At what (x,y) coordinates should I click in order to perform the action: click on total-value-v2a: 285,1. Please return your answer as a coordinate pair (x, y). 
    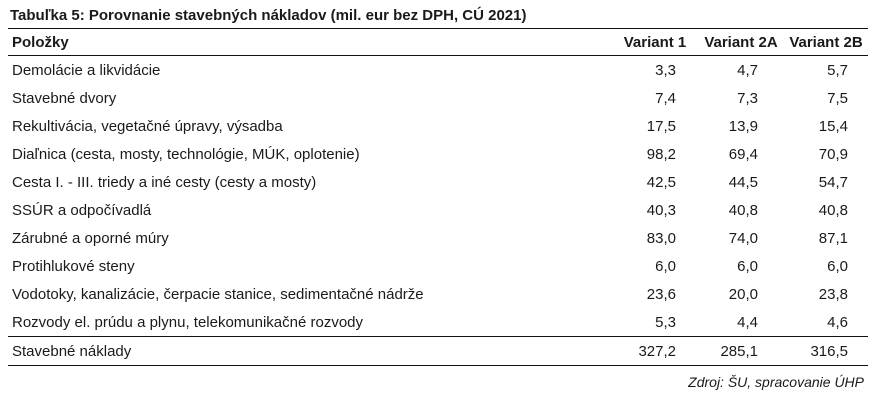
    Looking at the image, I should click on (741, 351).